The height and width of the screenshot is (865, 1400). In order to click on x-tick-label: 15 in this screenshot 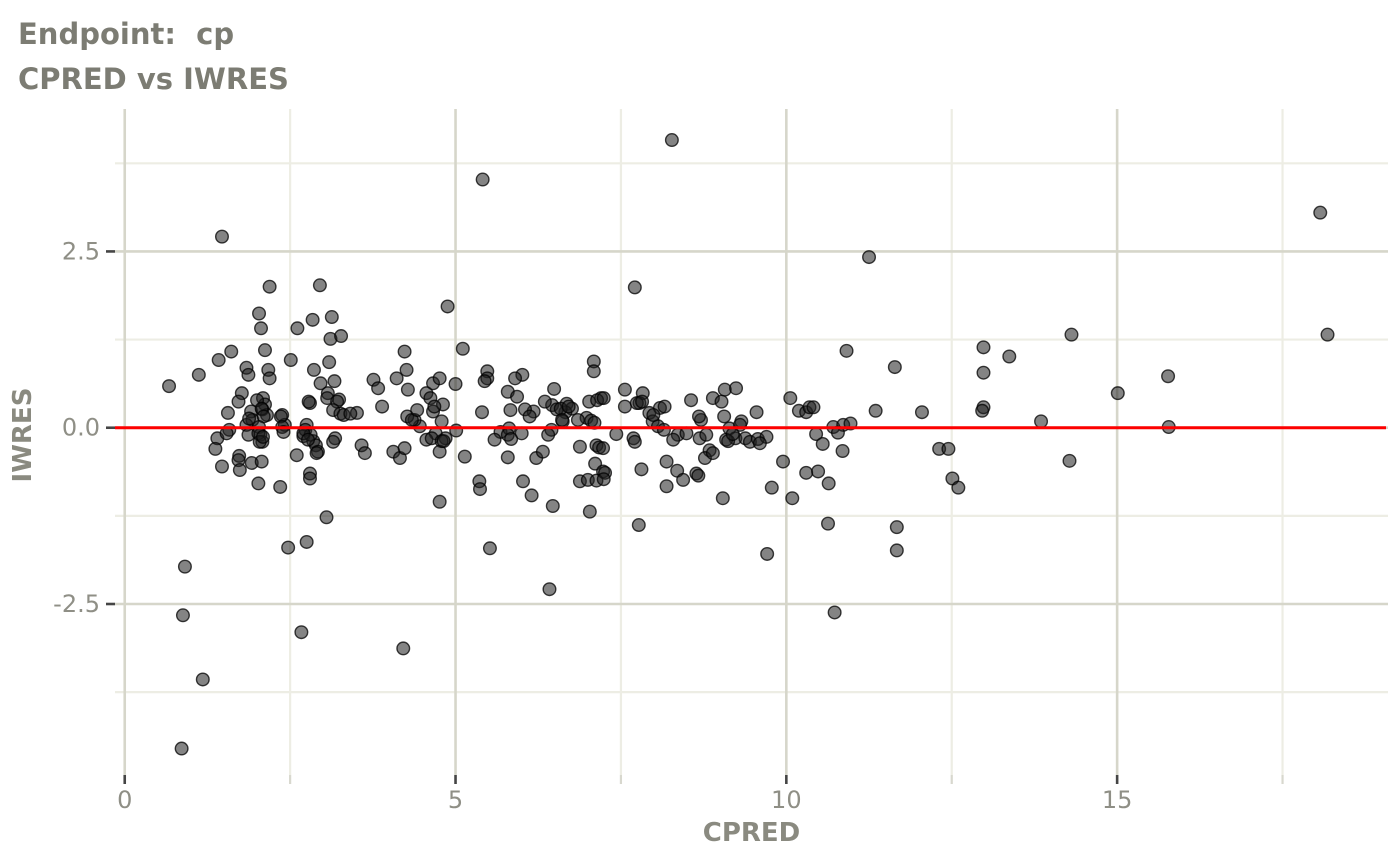, I will do `click(1117, 800)`.